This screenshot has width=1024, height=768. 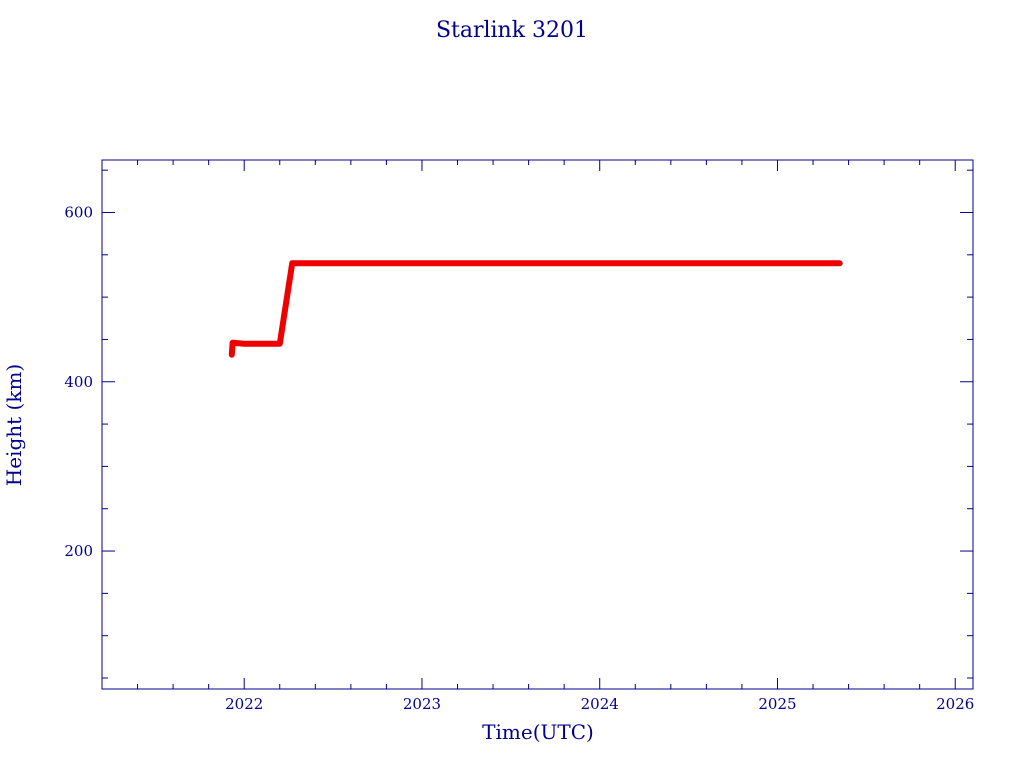 I want to click on data-series, so click(x=535, y=309).